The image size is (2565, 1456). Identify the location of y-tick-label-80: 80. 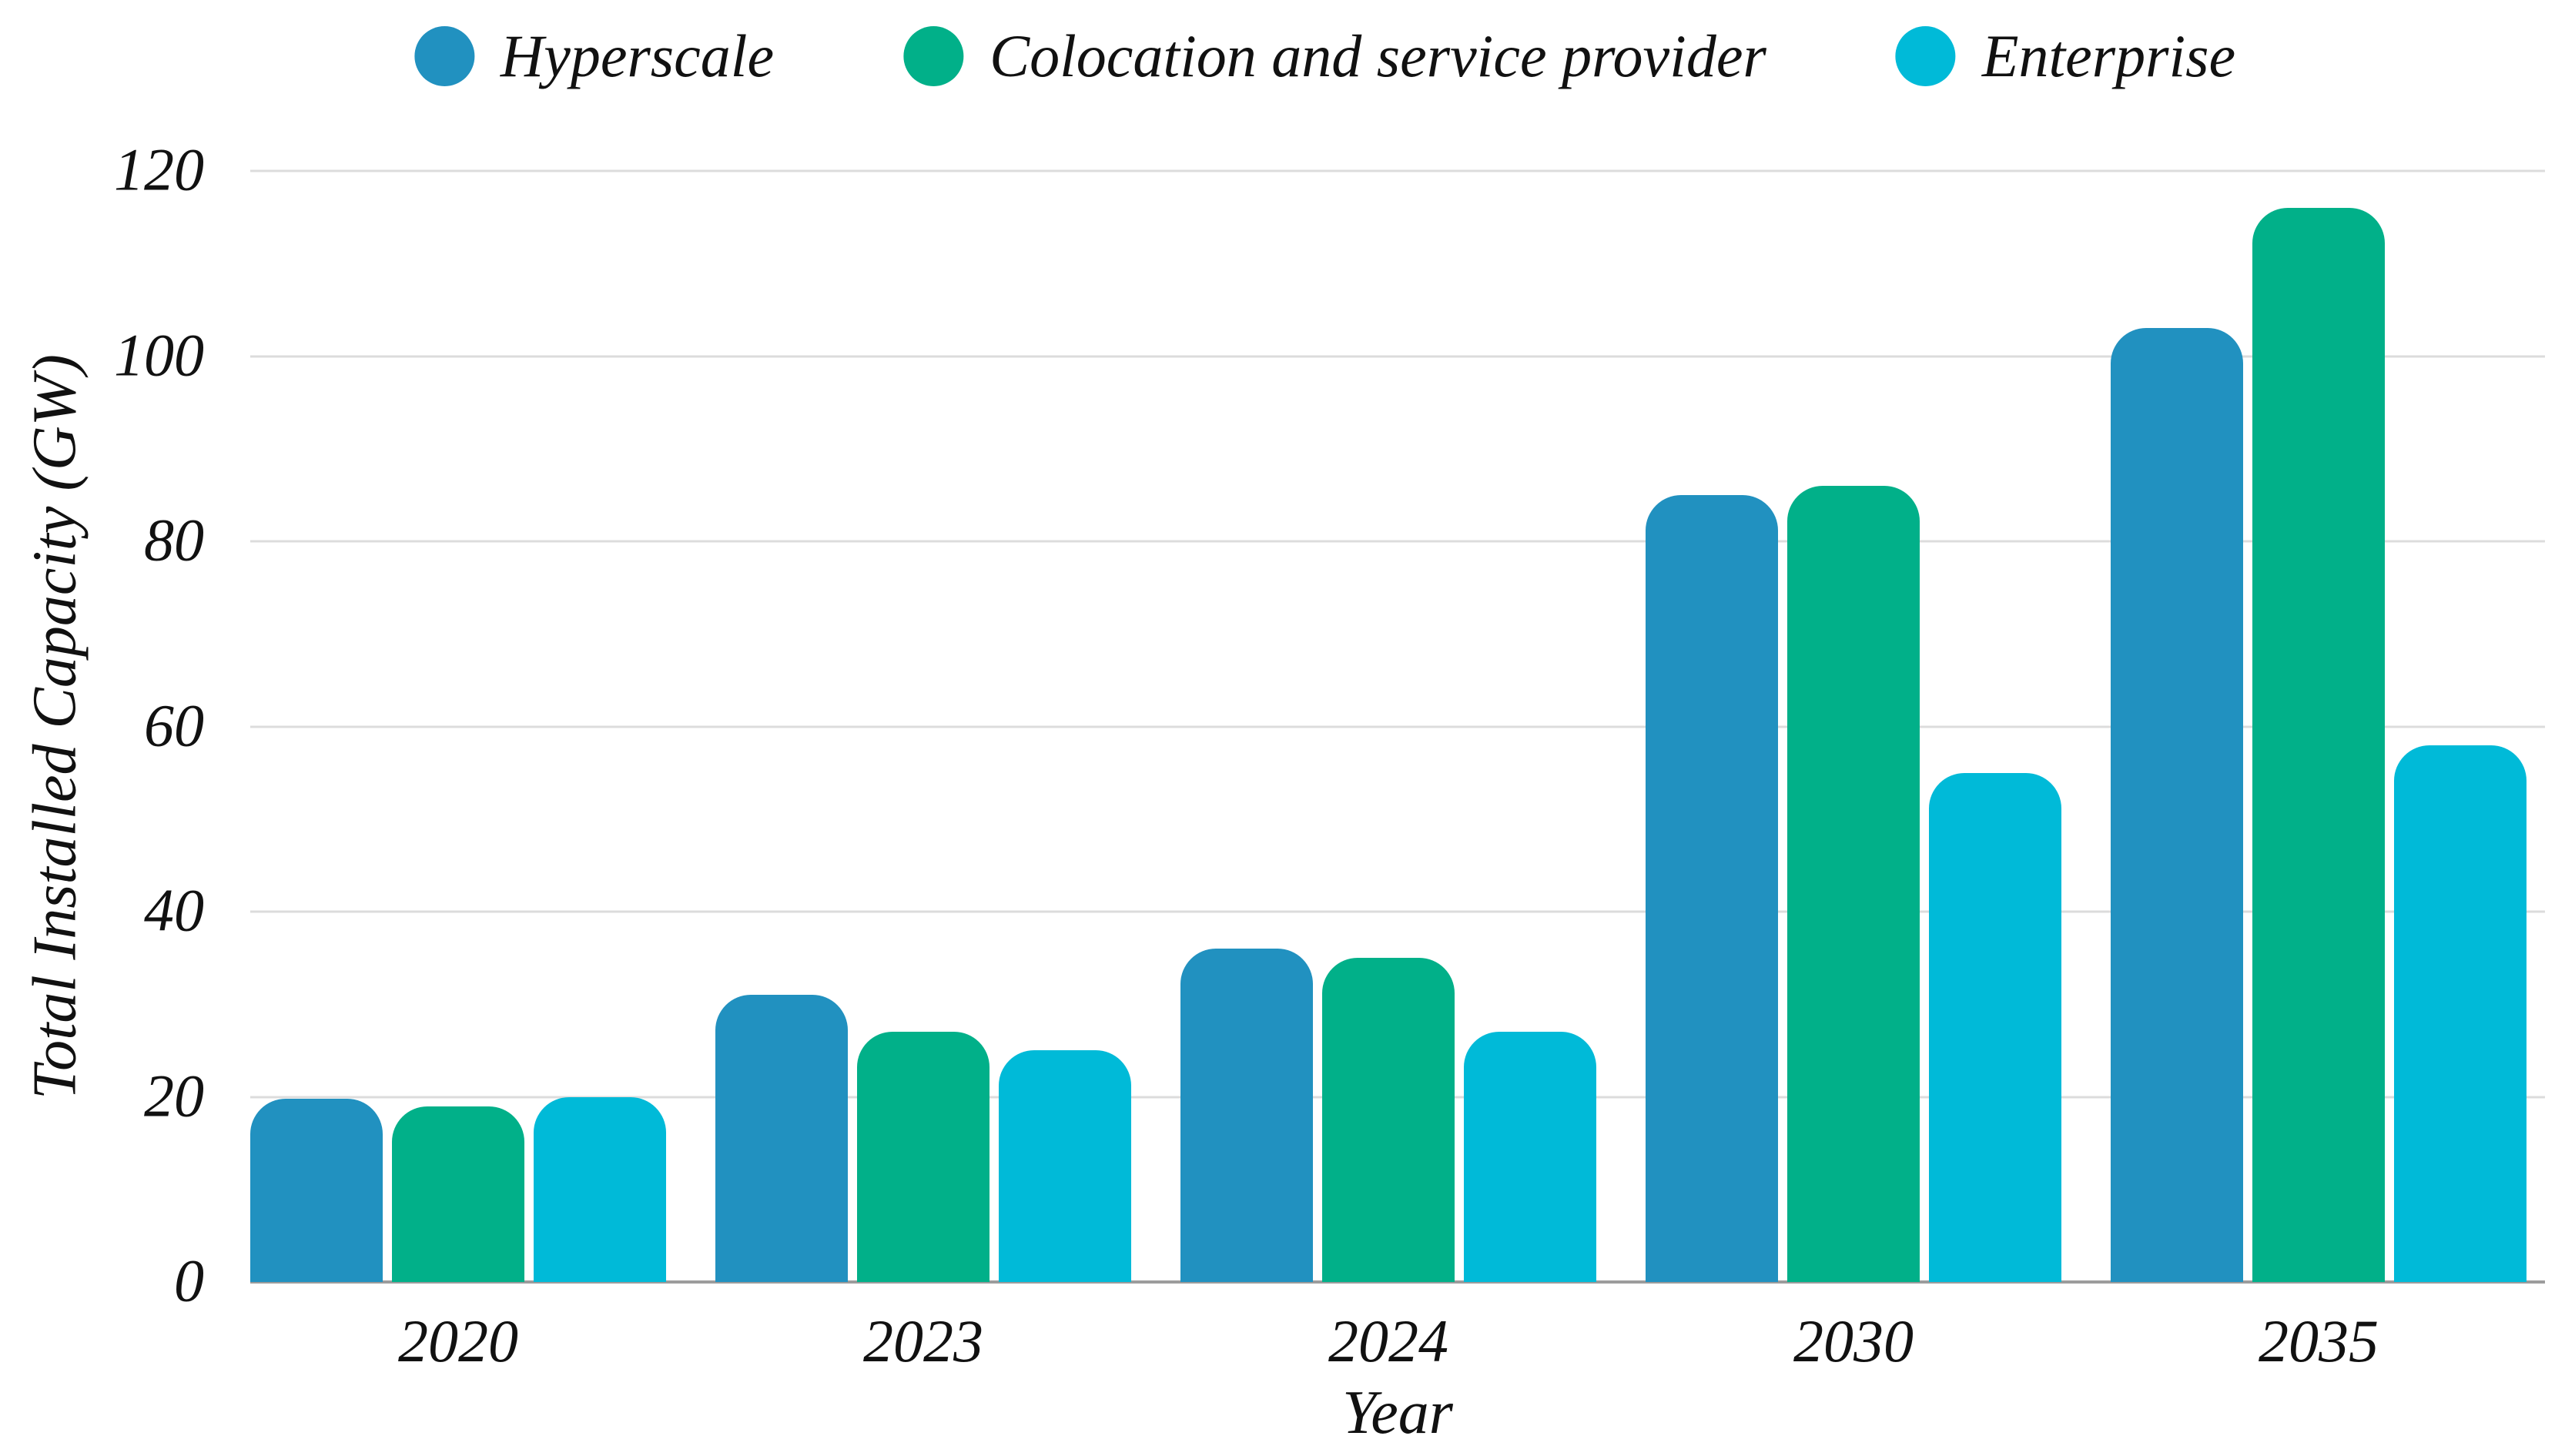
(174, 540).